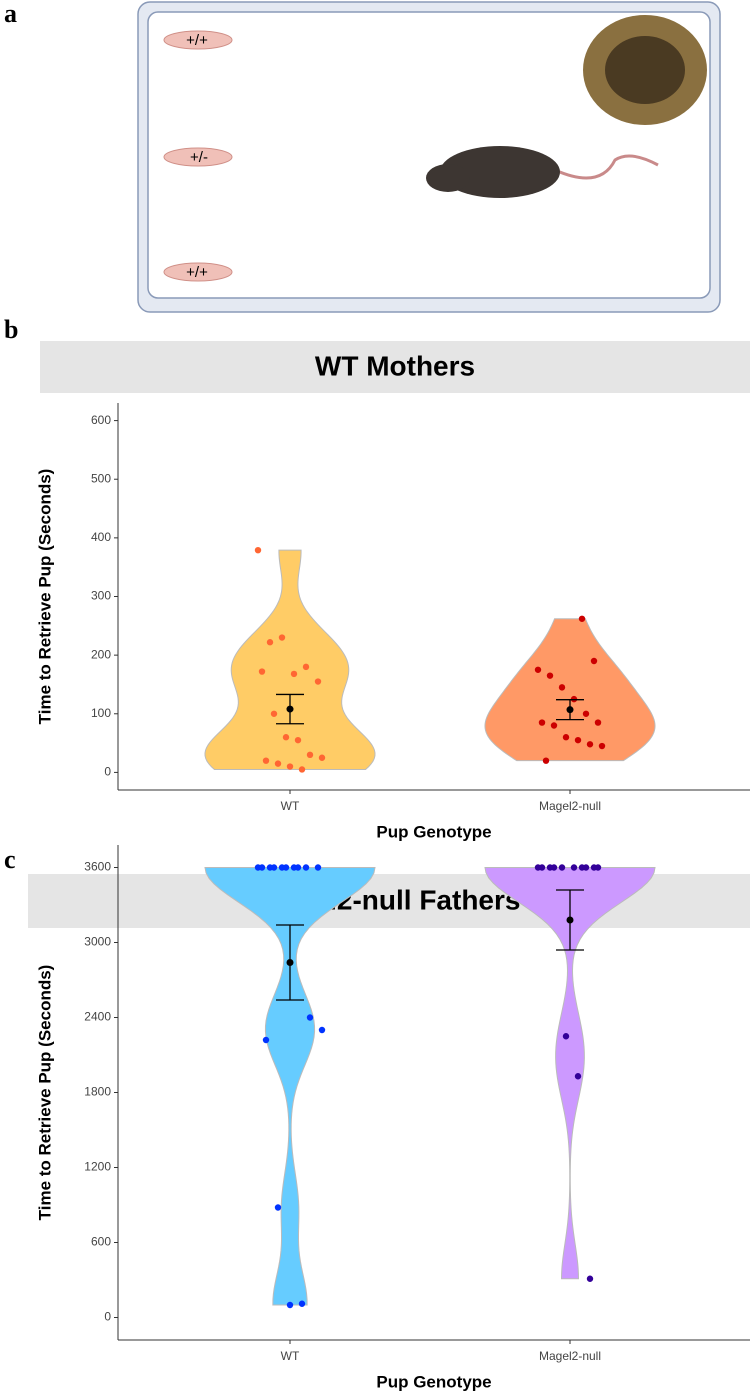  I want to click on mouse-head, so click(448, 178).